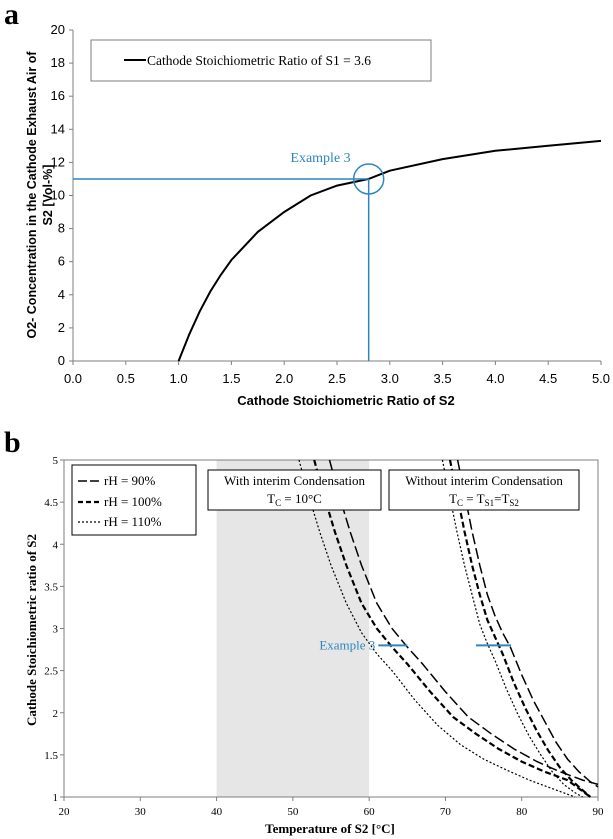 The width and height of the screenshot is (613, 839). Describe the element at coordinates (61, 294) in the screenshot. I see `panel-a-y-tick-label: 4` at that location.